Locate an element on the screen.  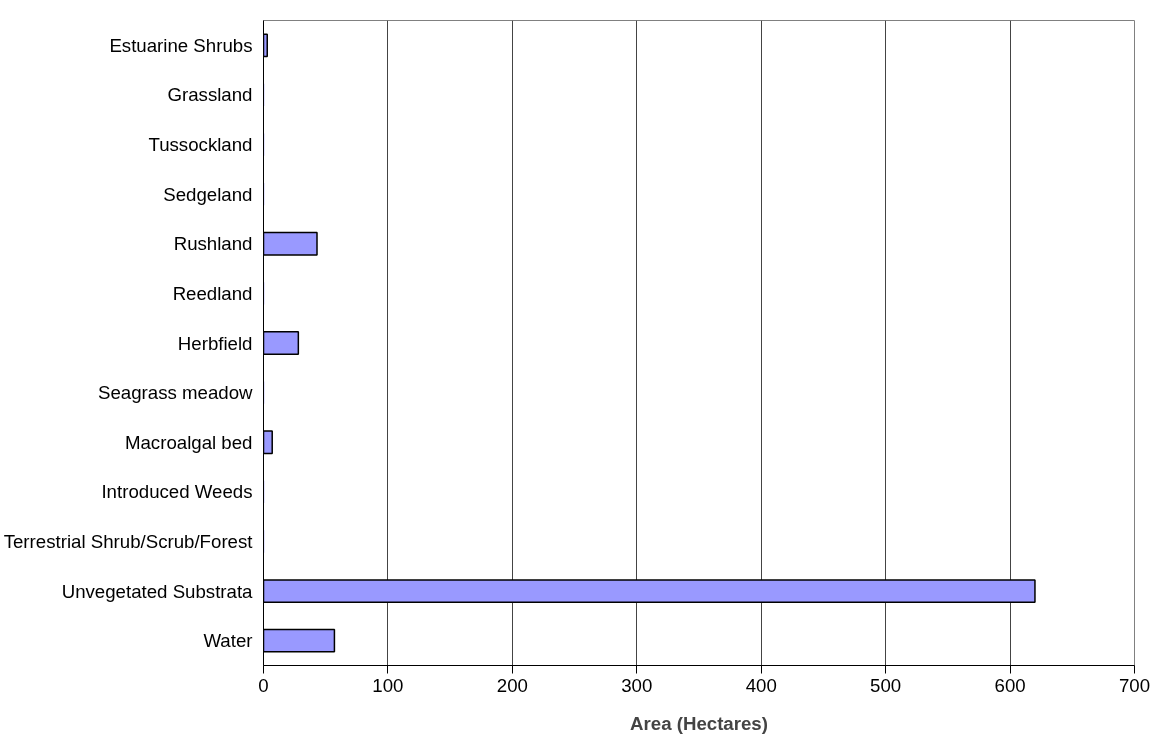
y-tick-label: Unvegetated Substrata is located at coordinates (157, 591).